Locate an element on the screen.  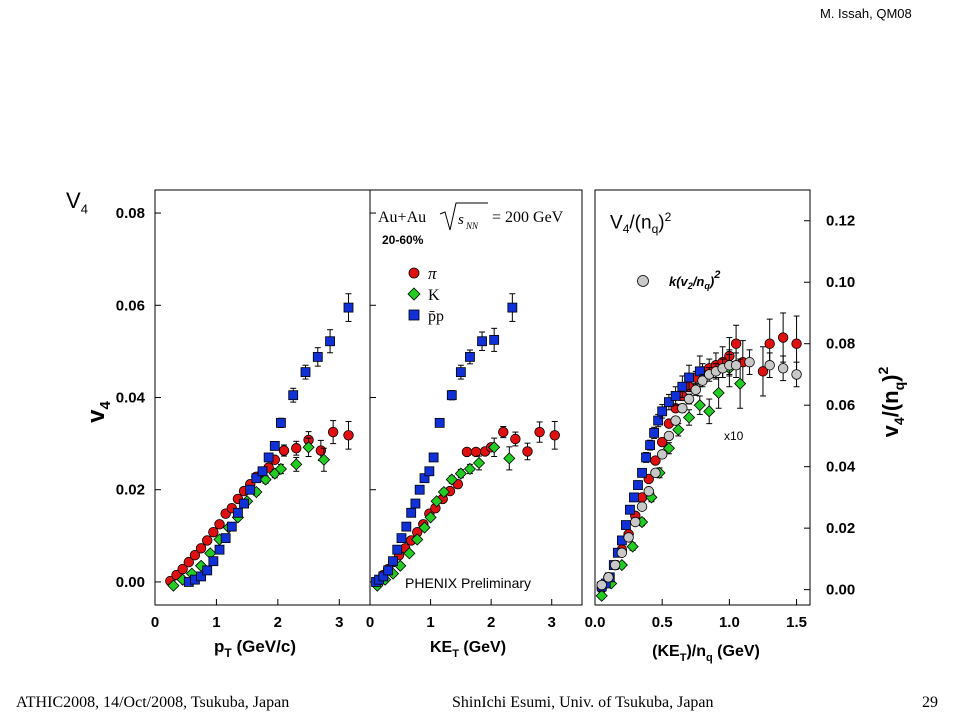
x10-annotation: x10 is located at coordinates (734, 436).